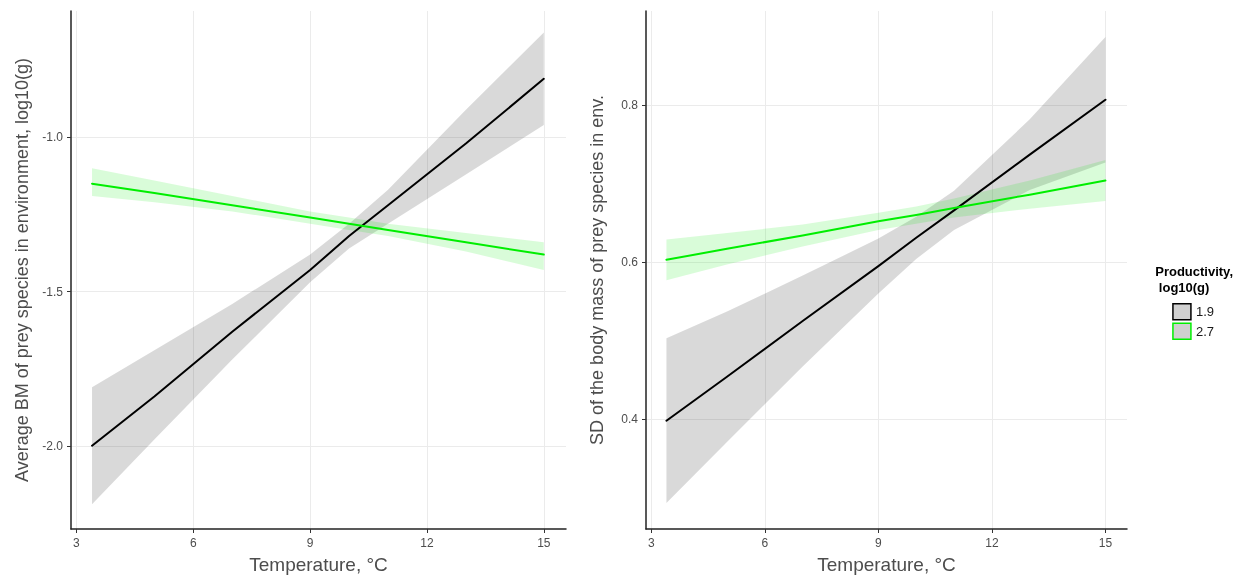 The height and width of the screenshot is (579, 1243). I want to click on y-axis-title: SD of the body mass of prey species in env., so click(597, 270).